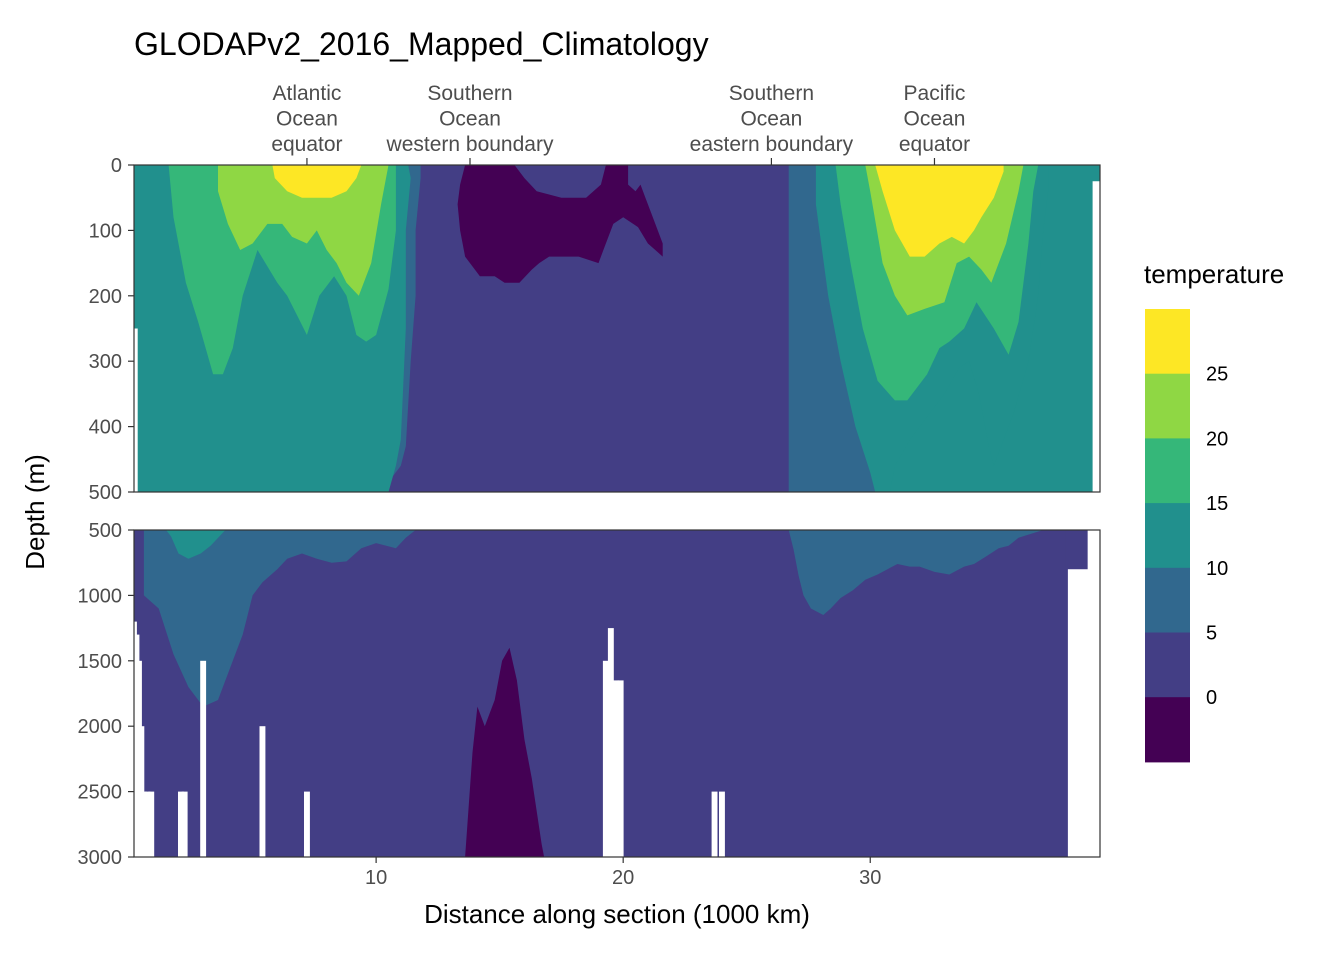 This screenshot has width=1344, height=960. I want to click on section-label-0-line-0: Atlantic, so click(307, 93).